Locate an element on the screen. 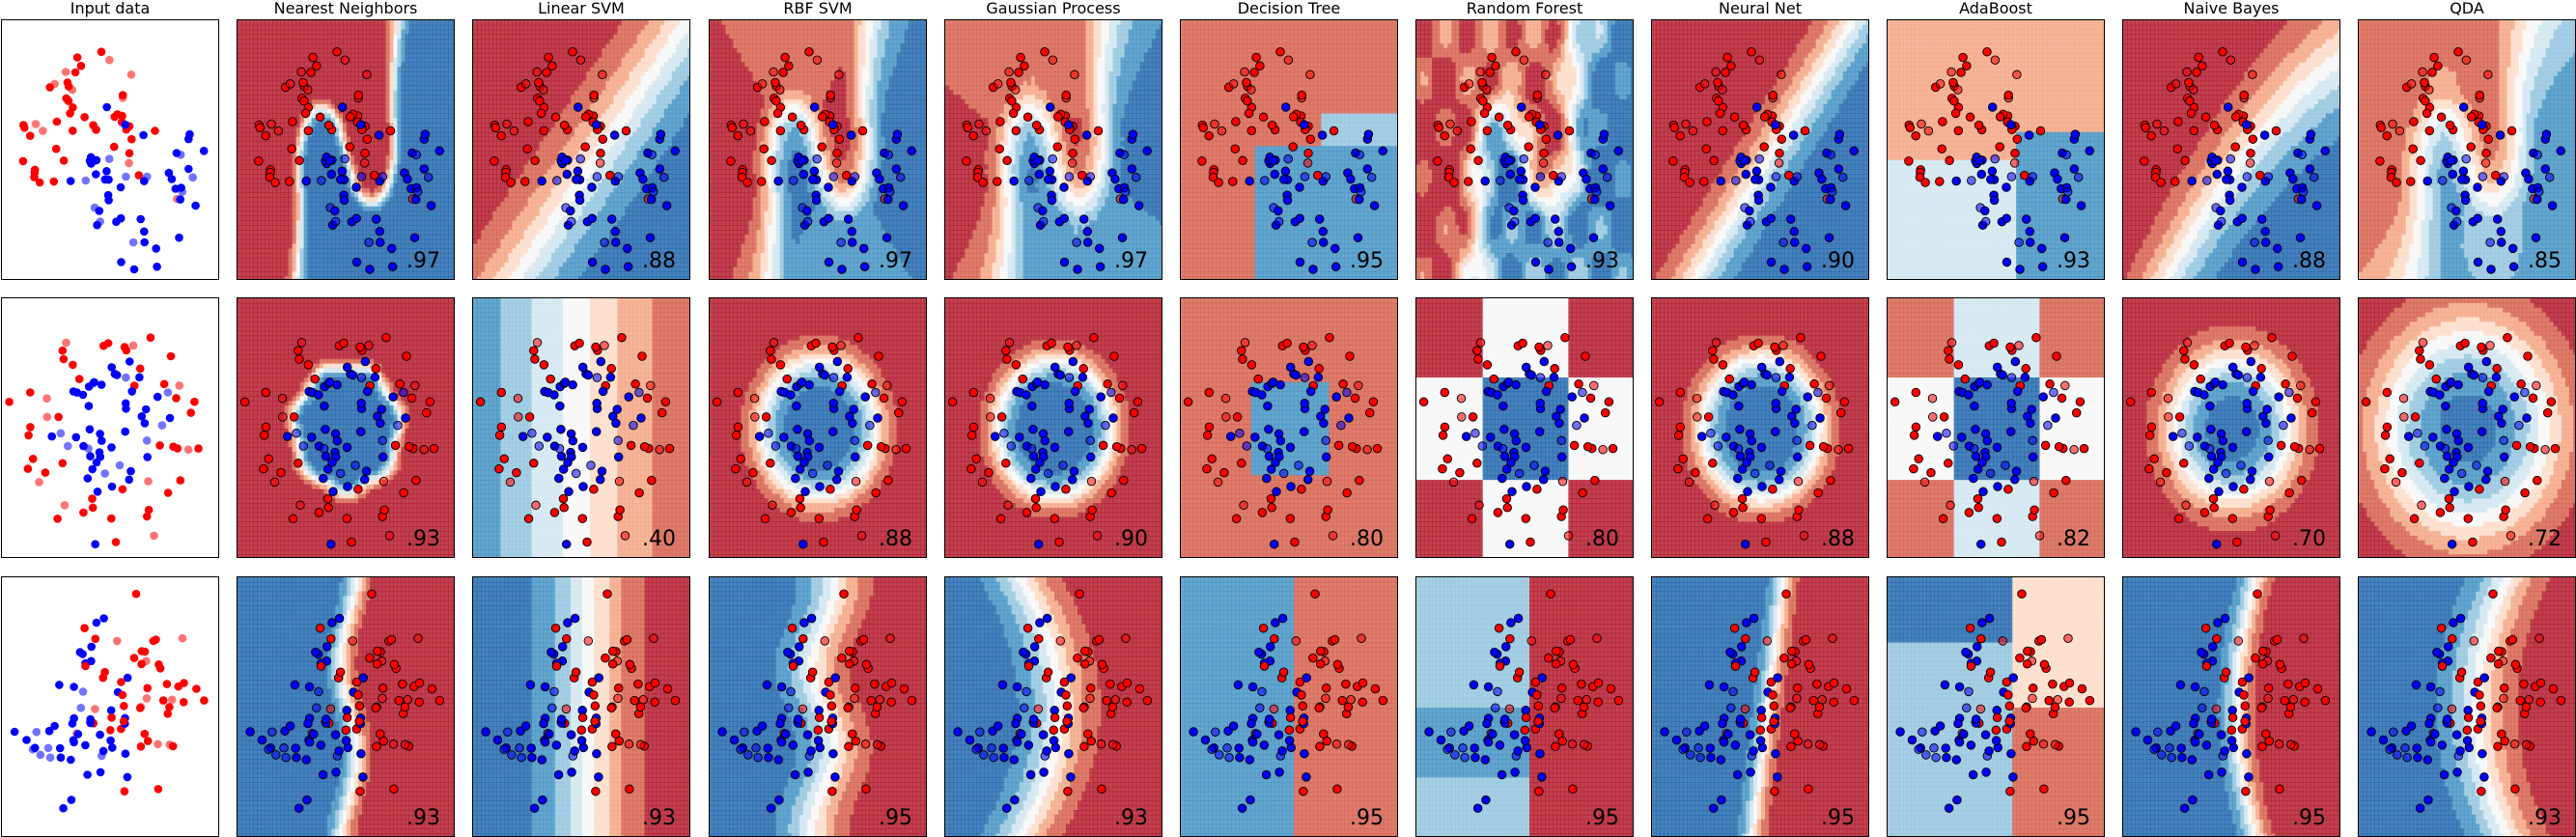  accuracy-score: .82 is located at coordinates (2073, 539).